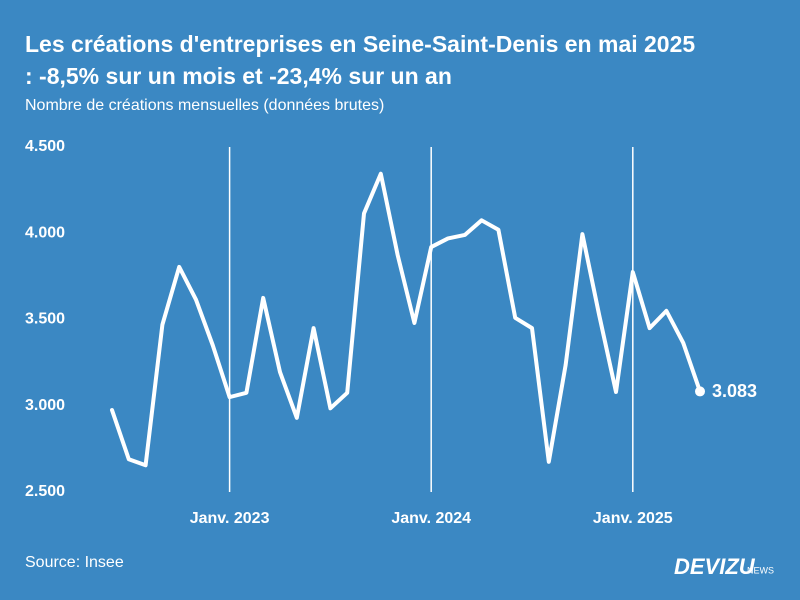  What do you see at coordinates (230, 518) in the screenshot?
I see `x-tick-label: Janv. 2023` at bounding box center [230, 518].